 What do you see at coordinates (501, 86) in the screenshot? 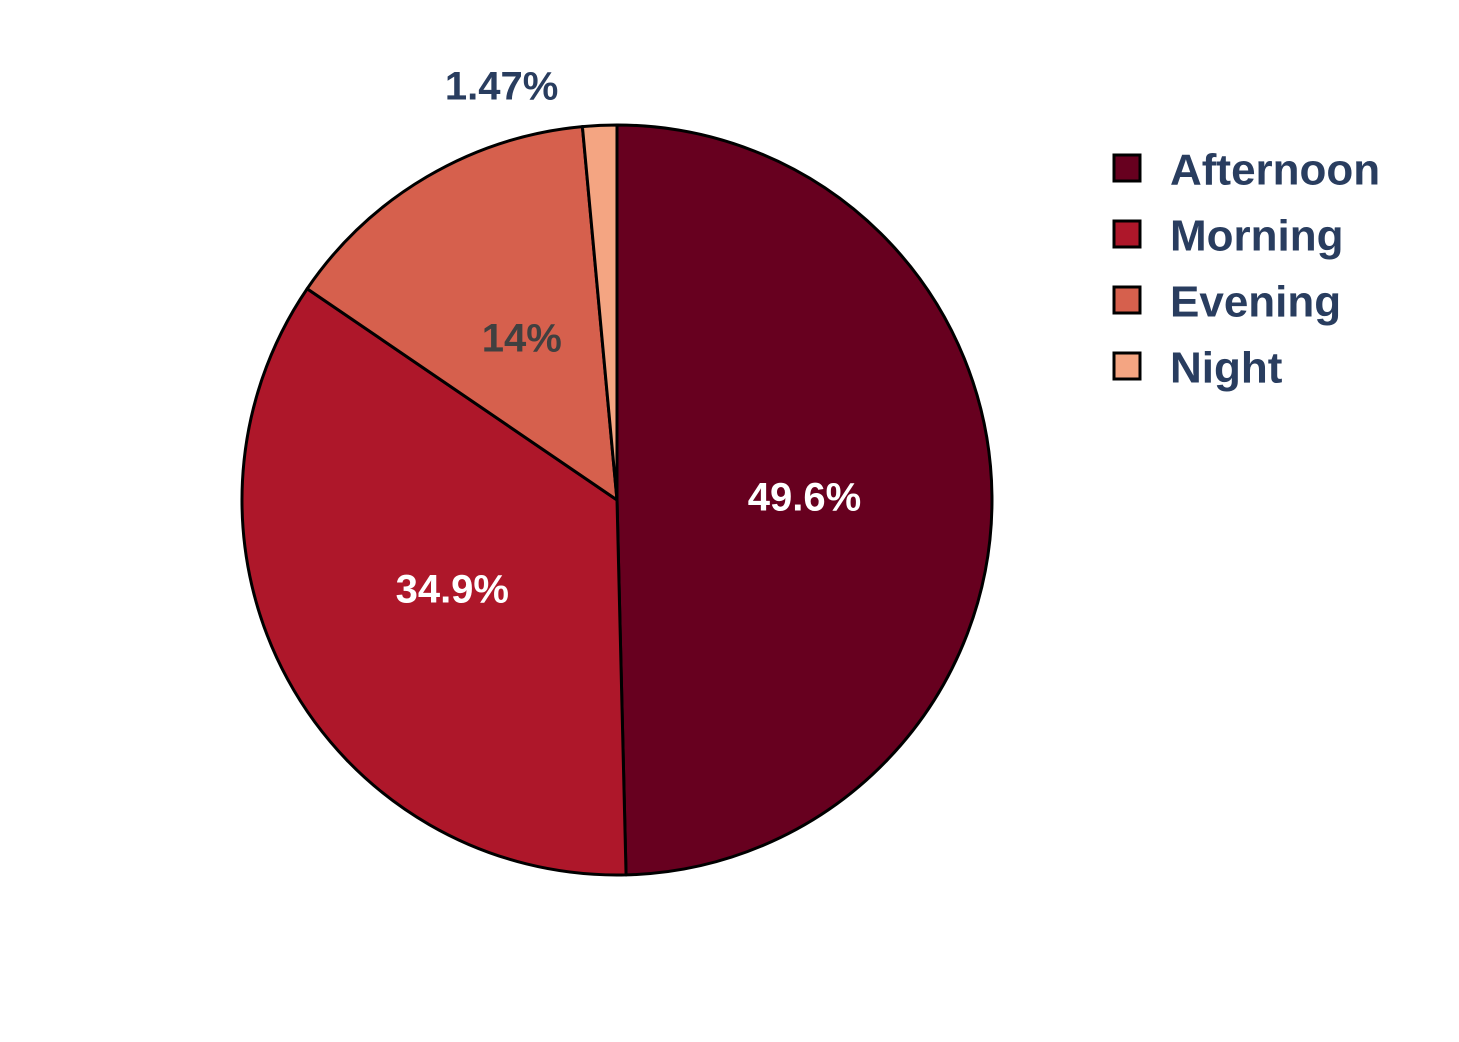
I see `pie-label-night: 1.47%` at bounding box center [501, 86].